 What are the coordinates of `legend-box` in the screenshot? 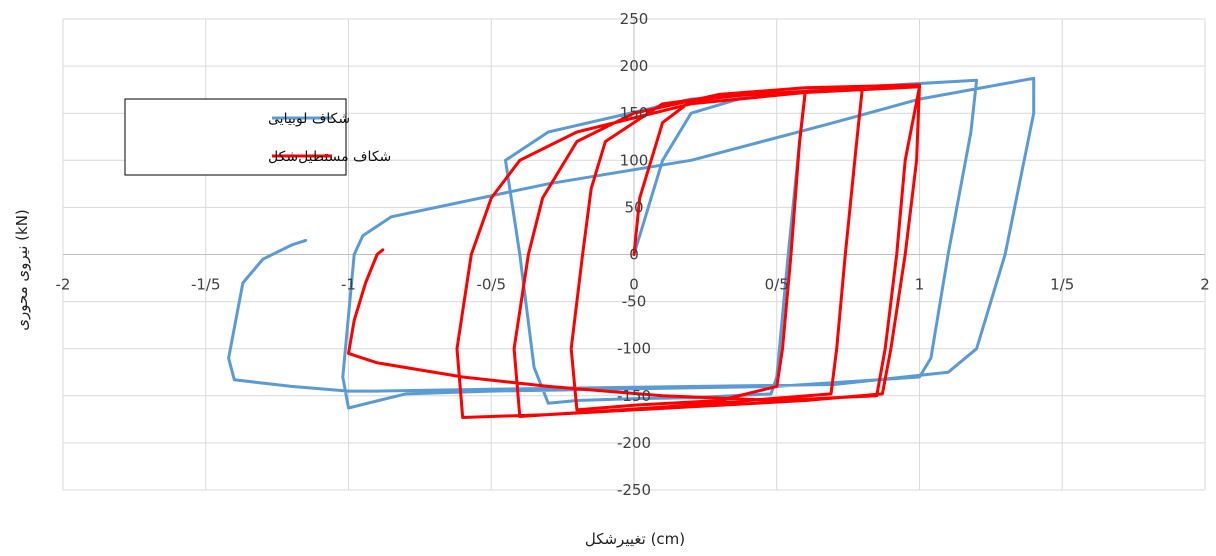 It's located at (235, 137).